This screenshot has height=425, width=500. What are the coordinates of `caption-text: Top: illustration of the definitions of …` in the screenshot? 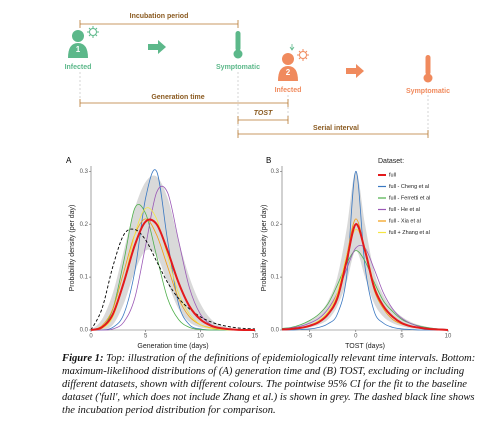 It's located at (269, 384).